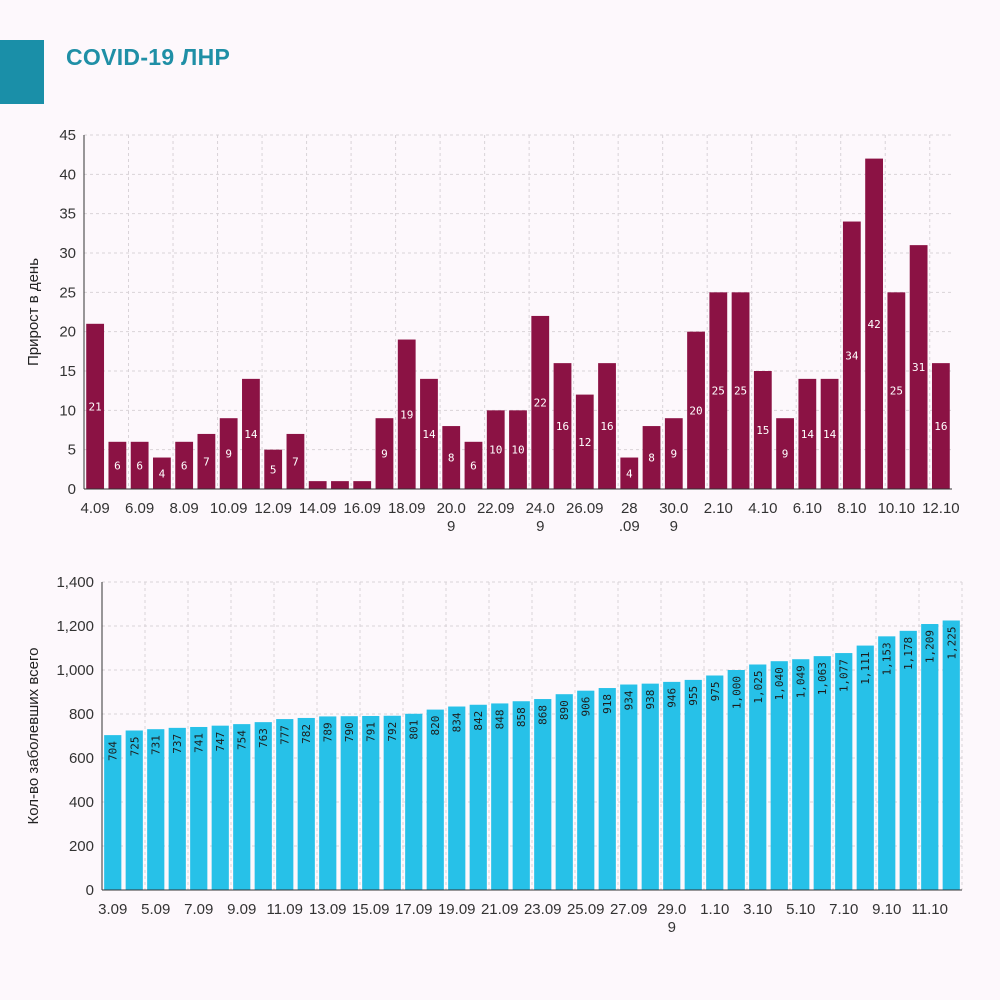 The height and width of the screenshot is (1000, 1000). I want to click on bar-value-label: 1,111, so click(865, 668).